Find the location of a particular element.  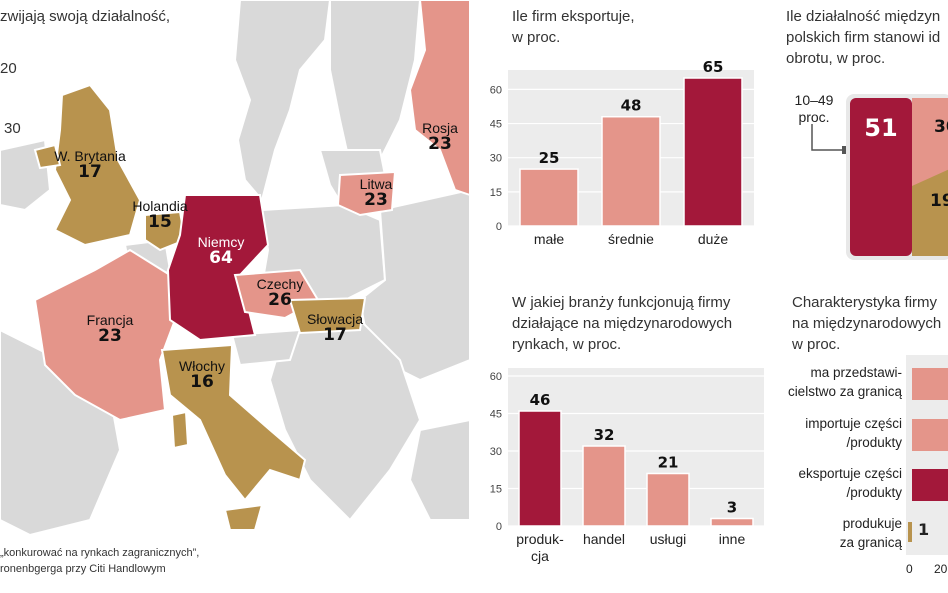

bar-value-label: 3 is located at coordinates (732, 508).